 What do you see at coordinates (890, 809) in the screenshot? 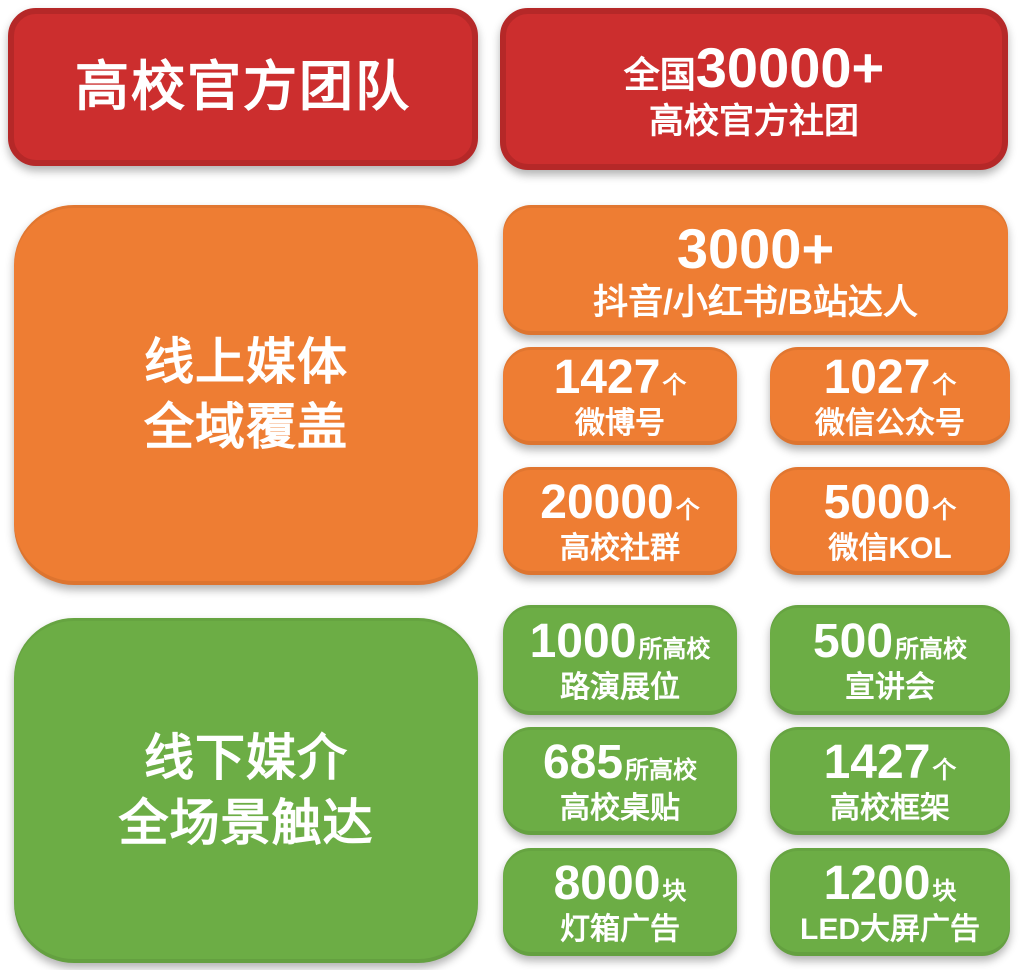
I see `stat-label: 高校框架` at bounding box center [890, 809].